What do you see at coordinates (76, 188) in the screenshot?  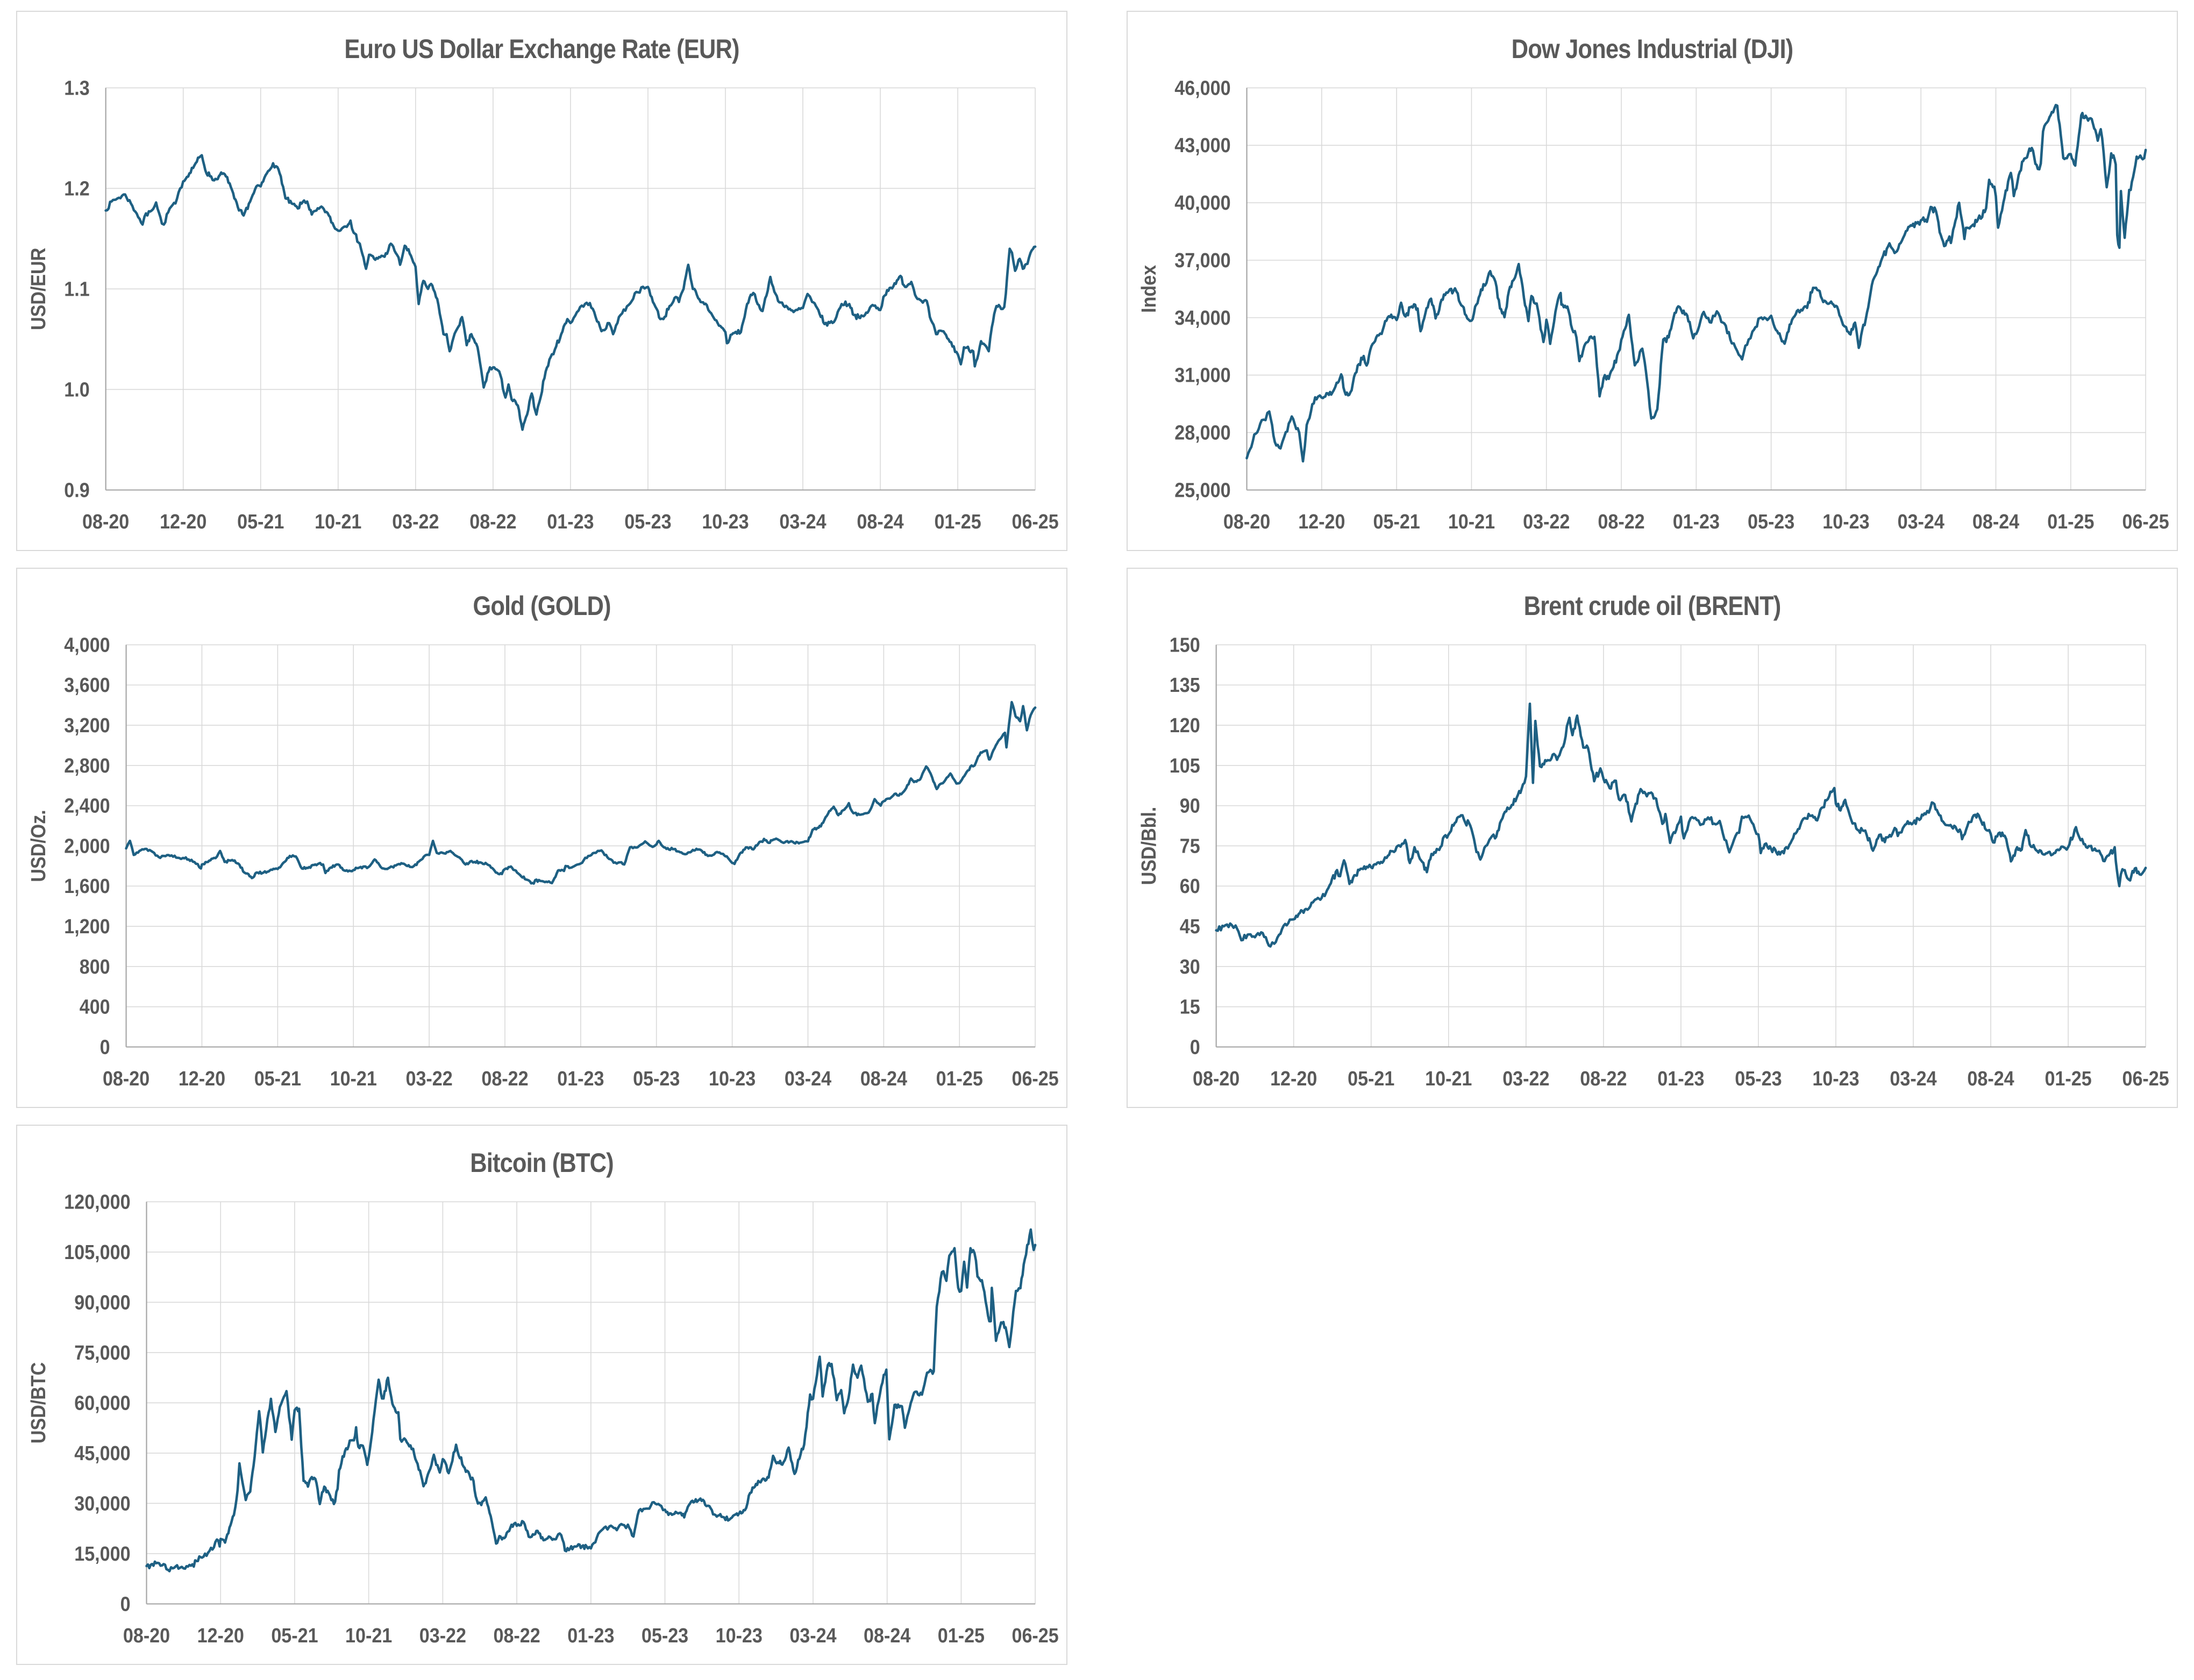 I see `y-tick-label: 1.2` at bounding box center [76, 188].